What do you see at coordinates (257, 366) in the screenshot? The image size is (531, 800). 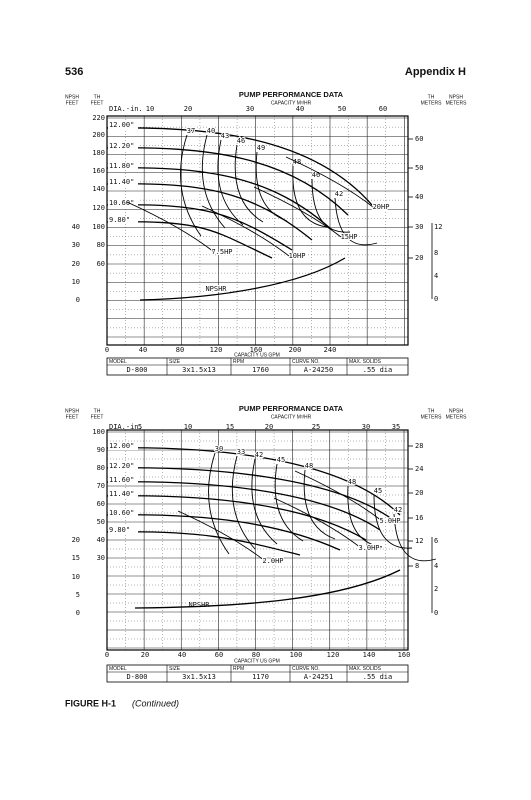 I see `spec-table` at bounding box center [257, 366].